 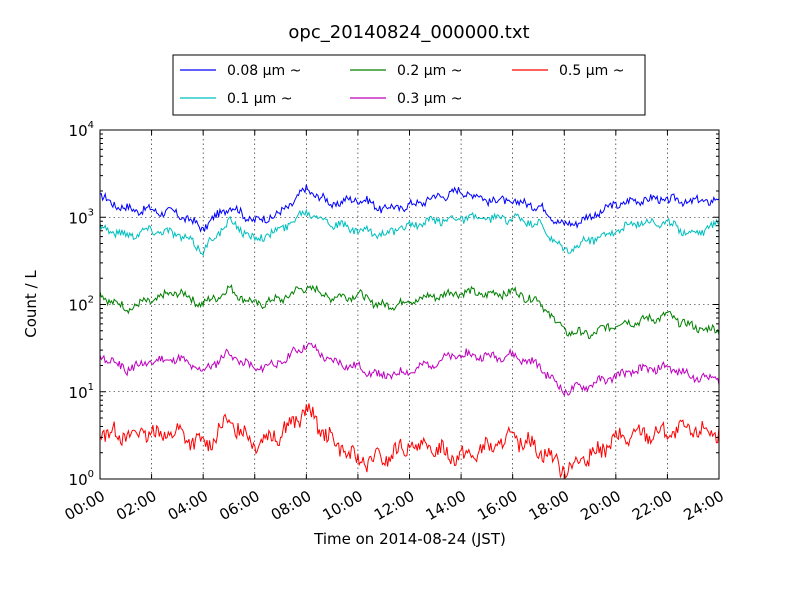 I want to click on x-tick-label: 20:00, so click(x=600, y=505).